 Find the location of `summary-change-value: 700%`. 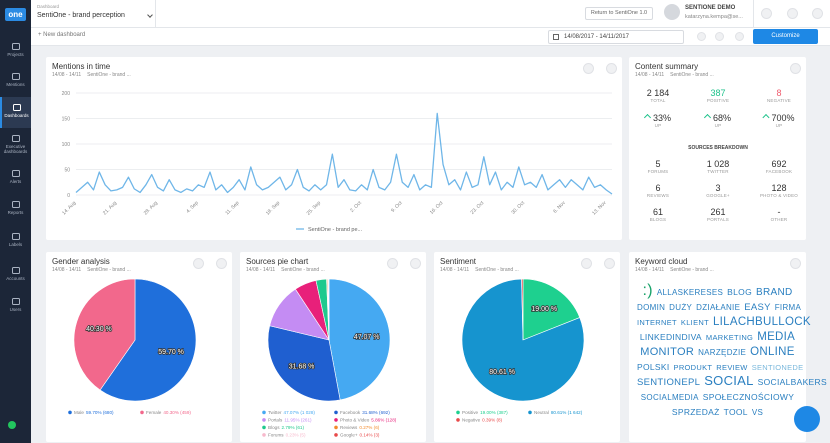

summary-change-value: 700% is located at coordinates (778, 118).